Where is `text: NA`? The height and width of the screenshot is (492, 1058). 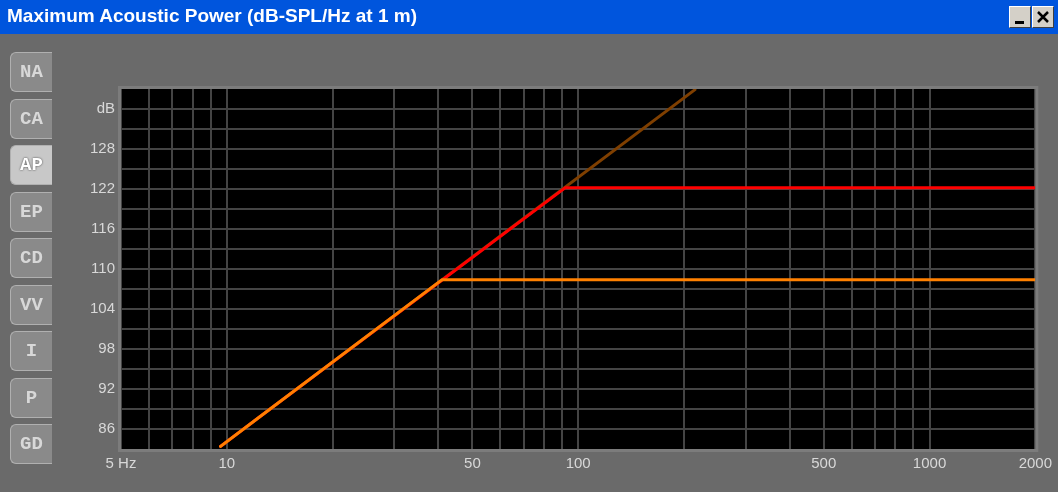 text: NA is located at coordinates (31, 72).